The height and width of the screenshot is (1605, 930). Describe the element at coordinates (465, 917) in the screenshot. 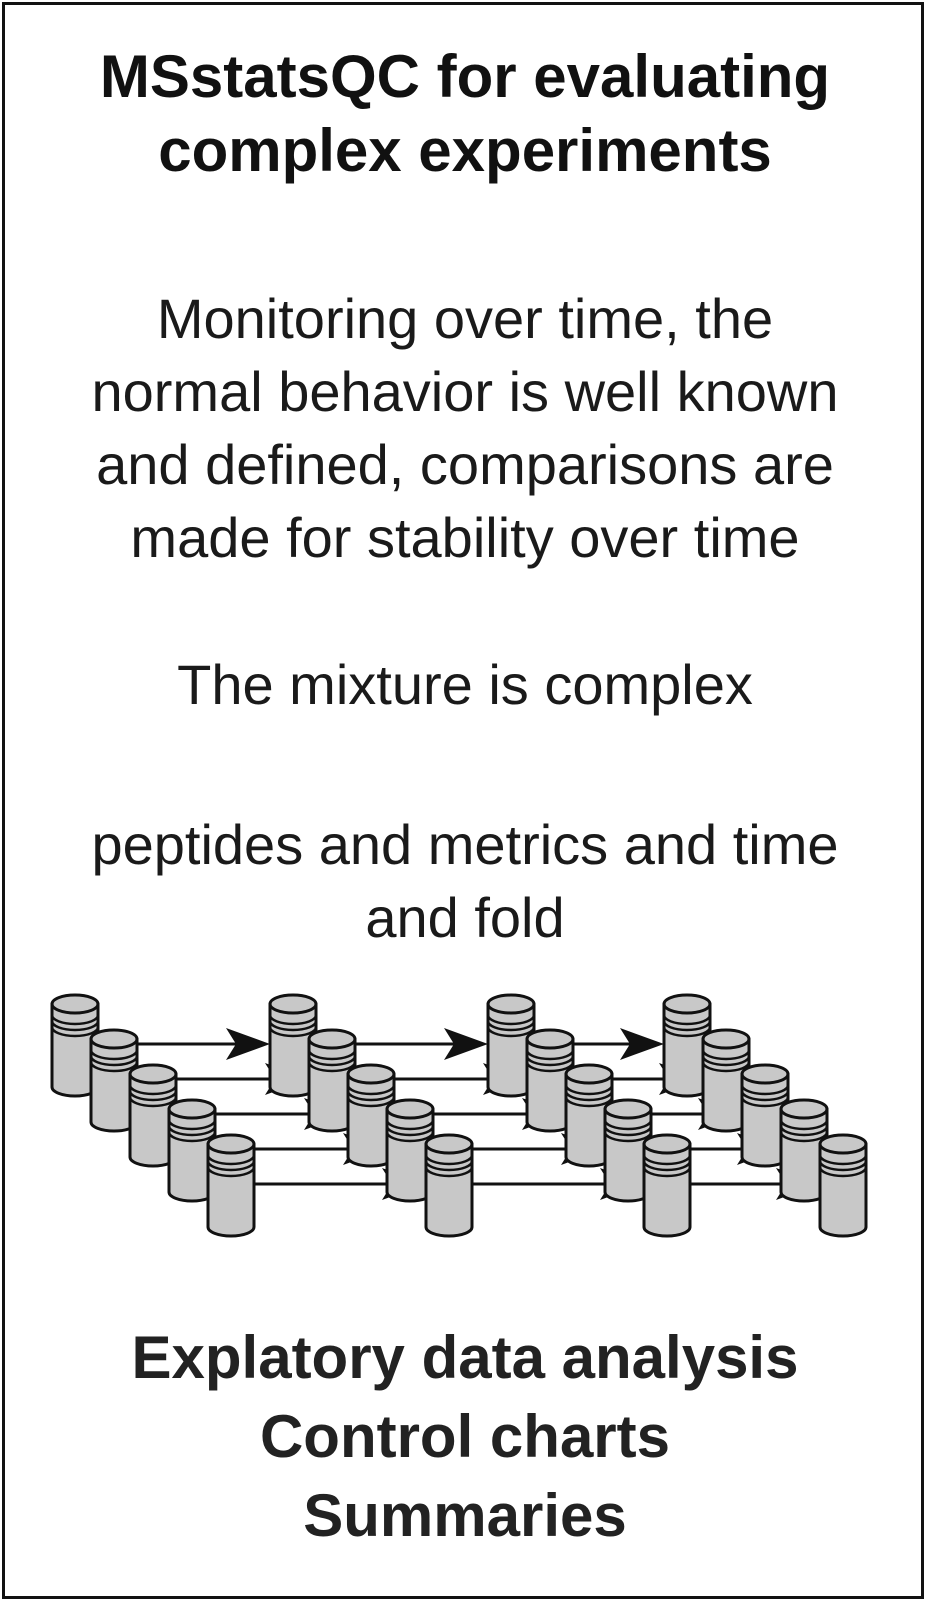

I see `text-line: and fold` at that location.